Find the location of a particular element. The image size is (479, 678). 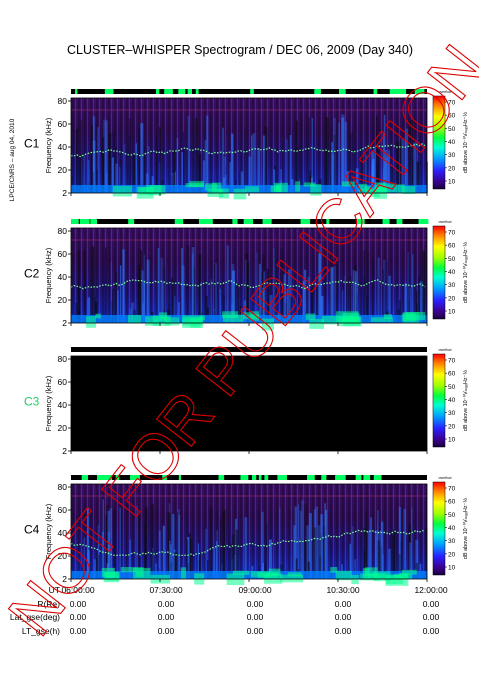

footer-row-label: LT_gse(h) is located at coordinates (41, 631).